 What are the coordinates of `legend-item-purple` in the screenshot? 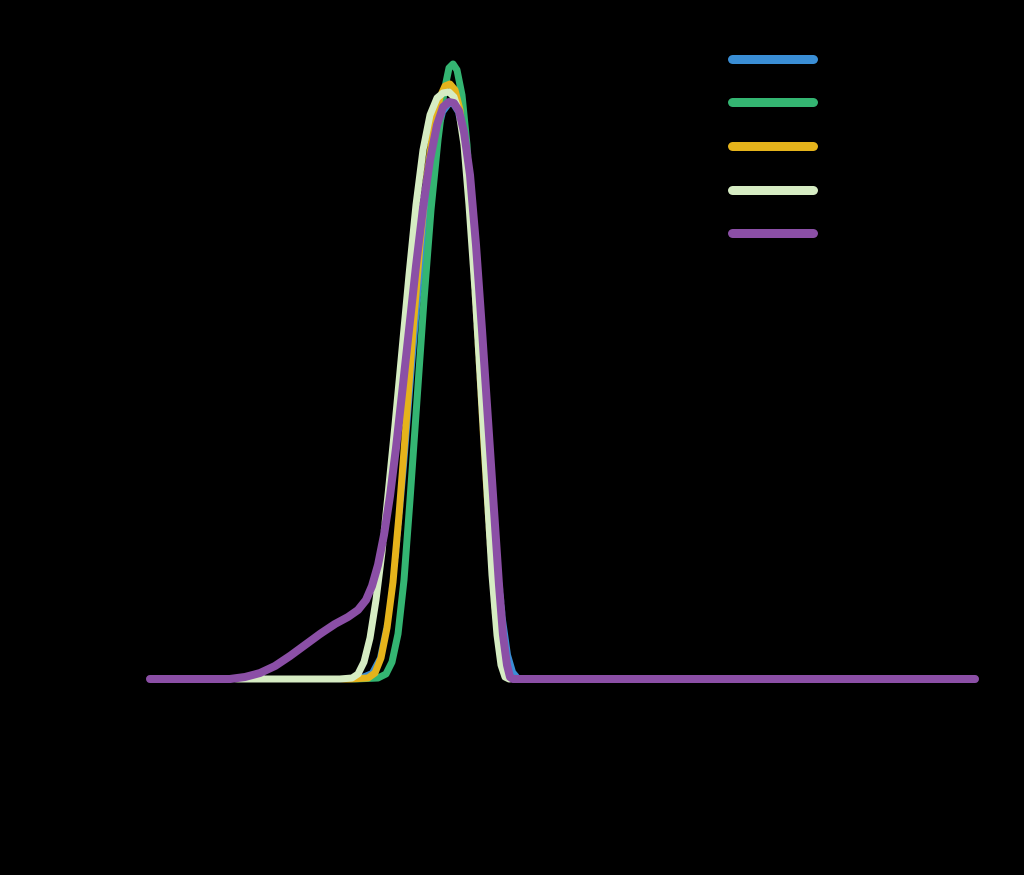 It's located at (773, 233).